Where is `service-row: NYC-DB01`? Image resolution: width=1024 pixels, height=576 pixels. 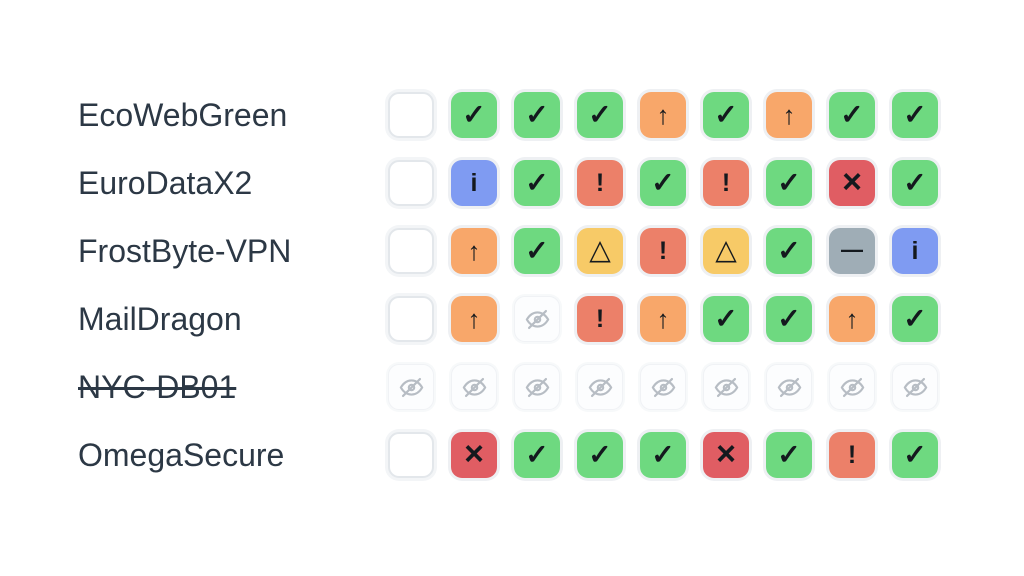 service-row: NYC-DB01 is located at coordinates (508, 387).